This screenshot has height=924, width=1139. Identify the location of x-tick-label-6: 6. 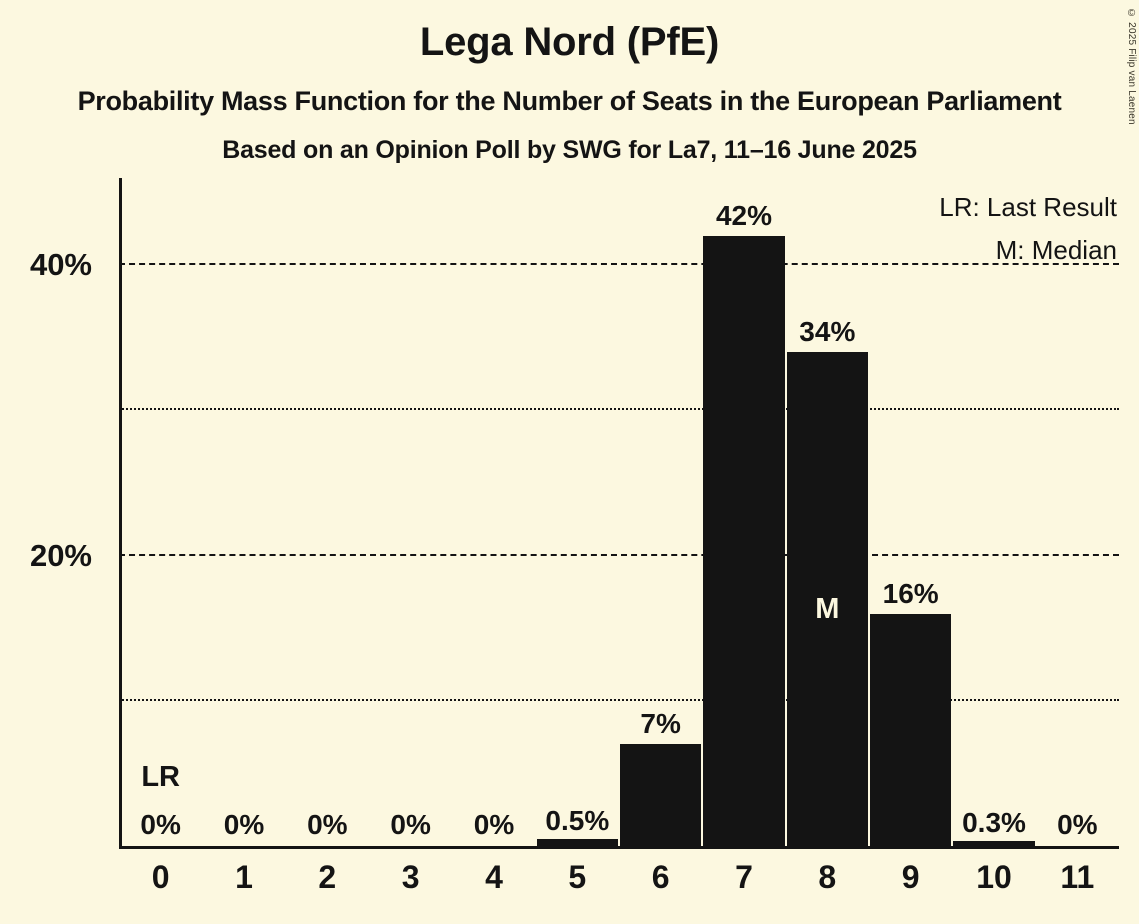
(660, 877).